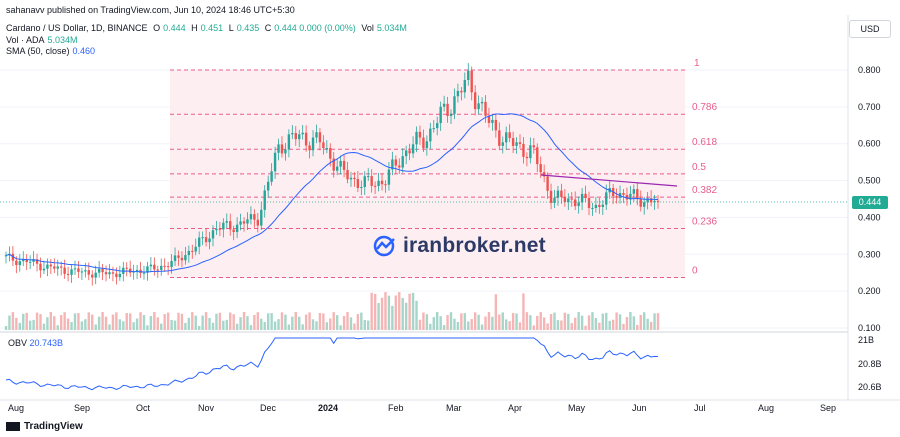  I want to click on price-axis-label: 0.600, so click(869, 144).